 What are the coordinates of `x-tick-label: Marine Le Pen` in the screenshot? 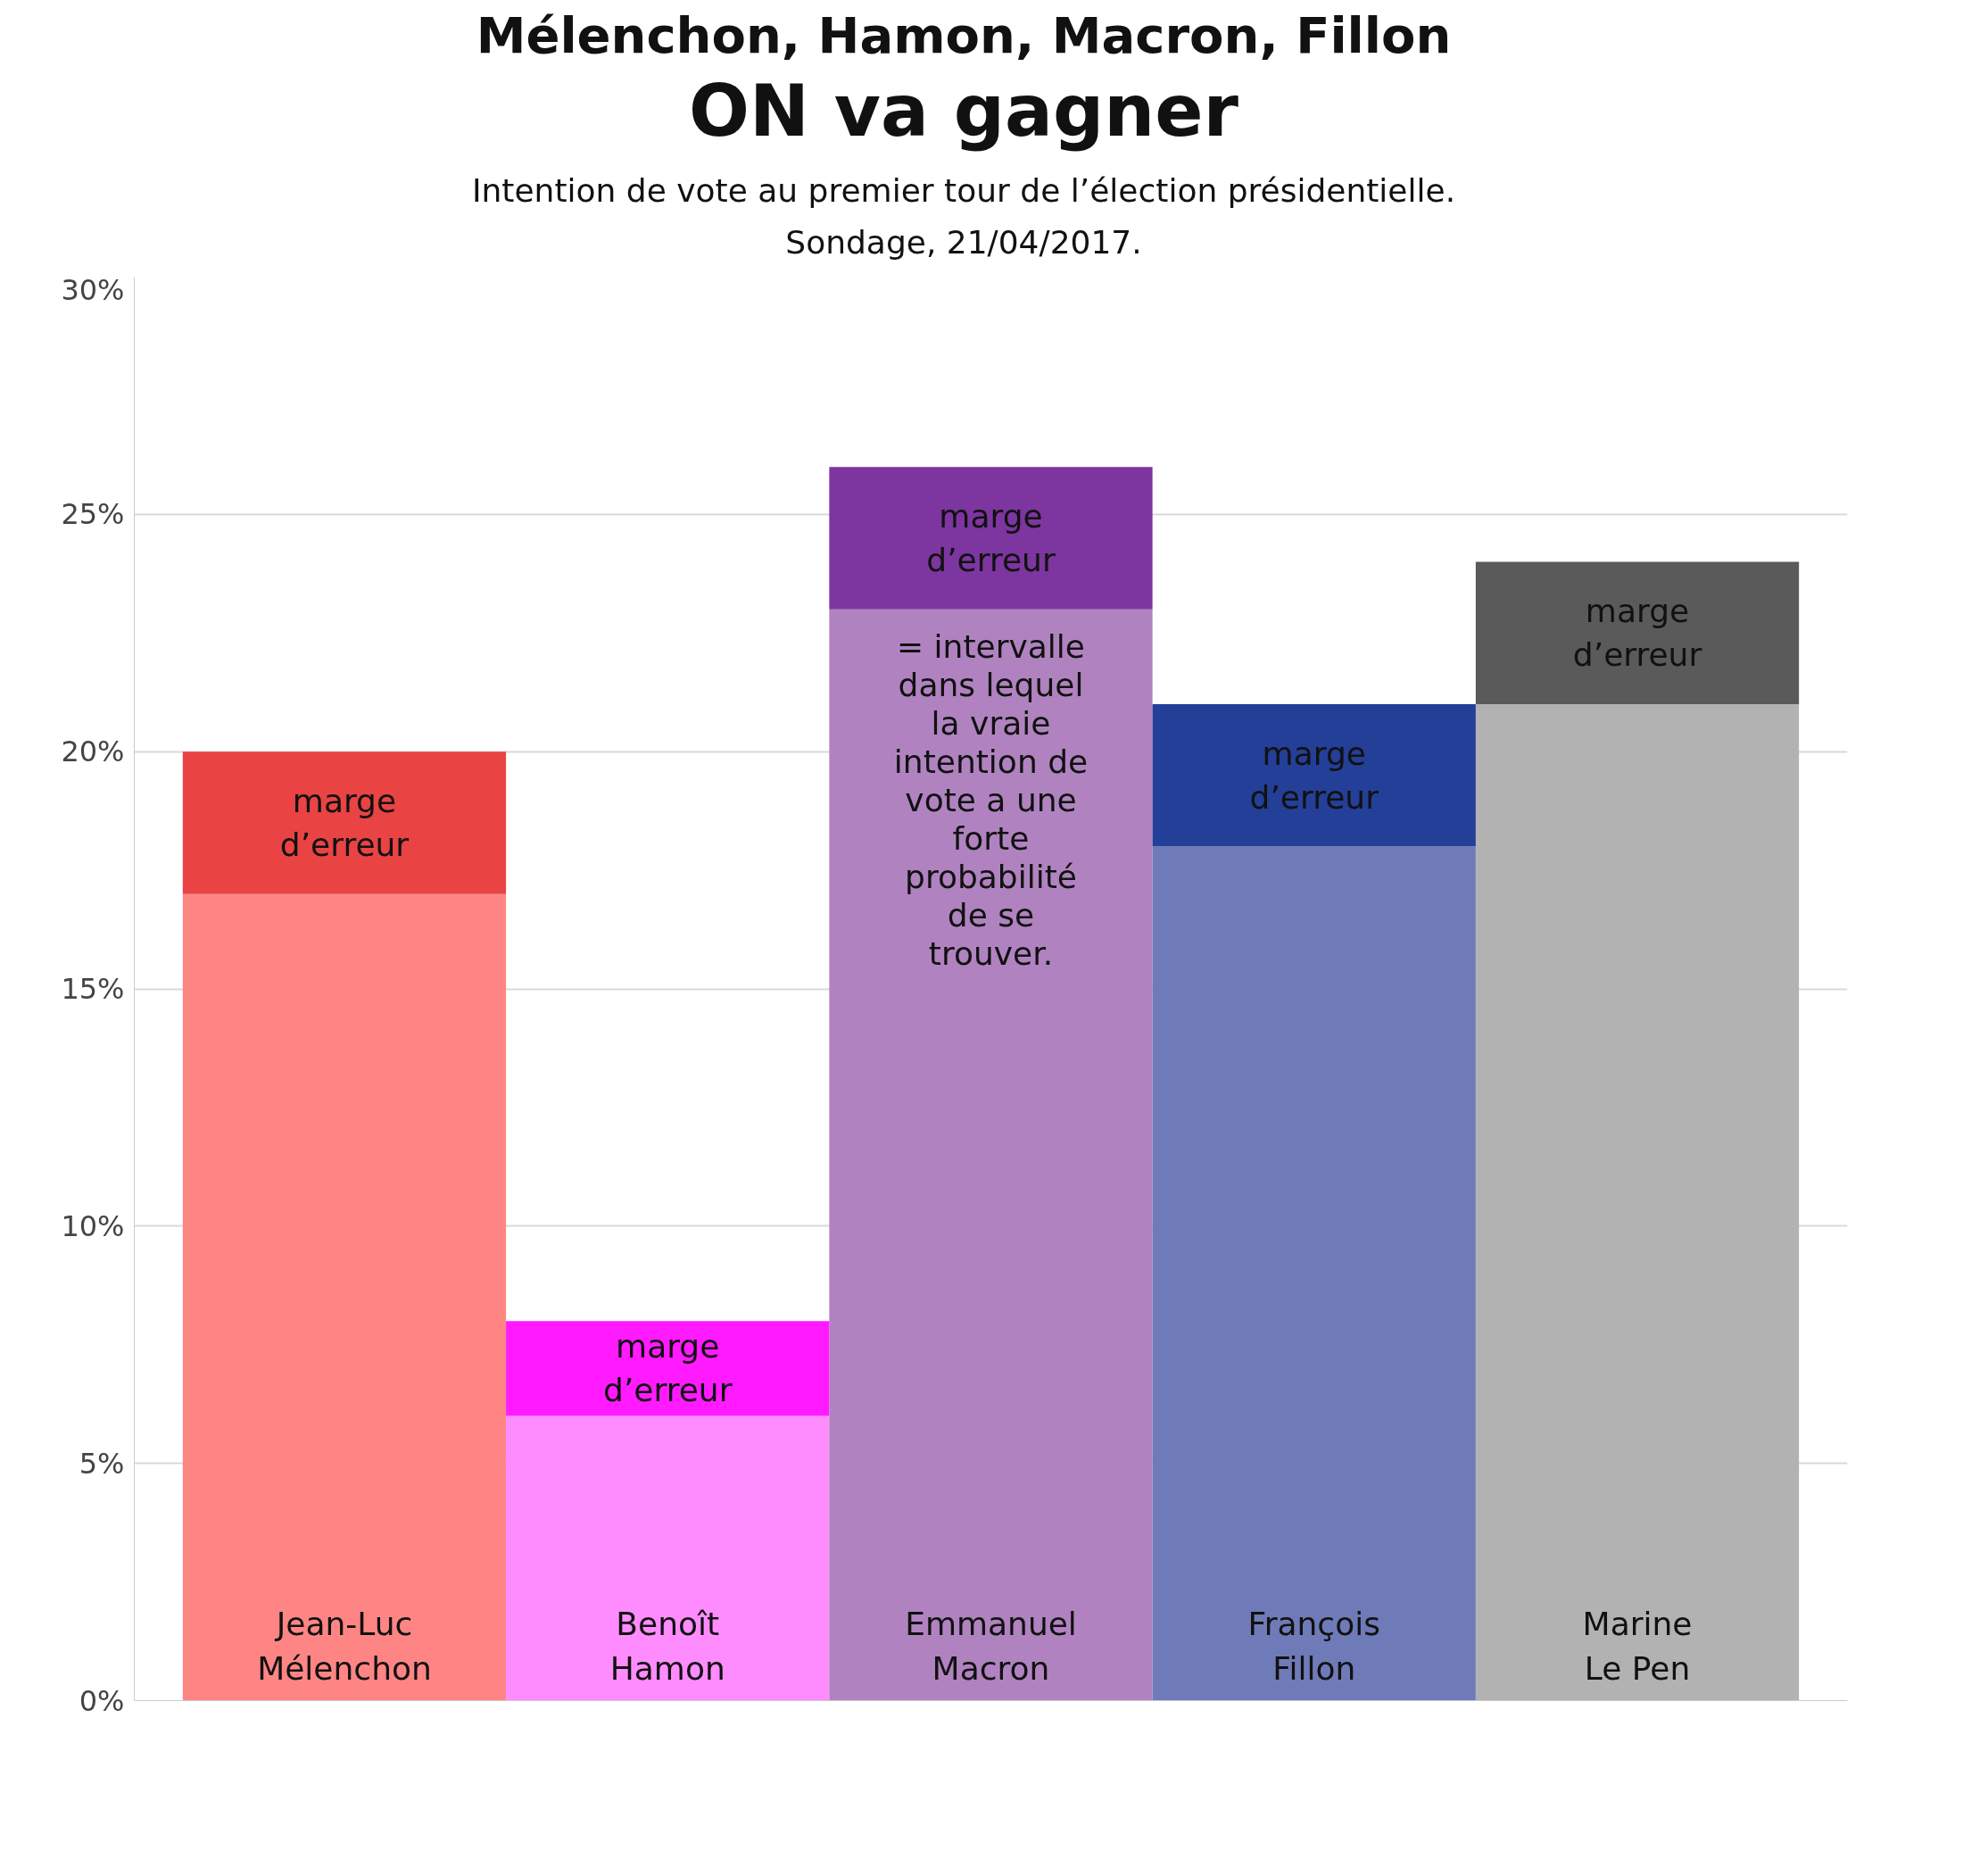 It's located at (1637, 1646).